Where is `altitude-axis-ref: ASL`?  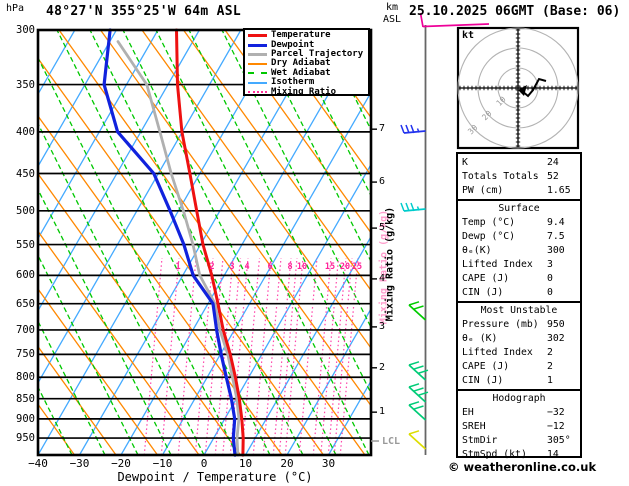
altitude-axis-ref: ASL is located at coordinates (392, 19).